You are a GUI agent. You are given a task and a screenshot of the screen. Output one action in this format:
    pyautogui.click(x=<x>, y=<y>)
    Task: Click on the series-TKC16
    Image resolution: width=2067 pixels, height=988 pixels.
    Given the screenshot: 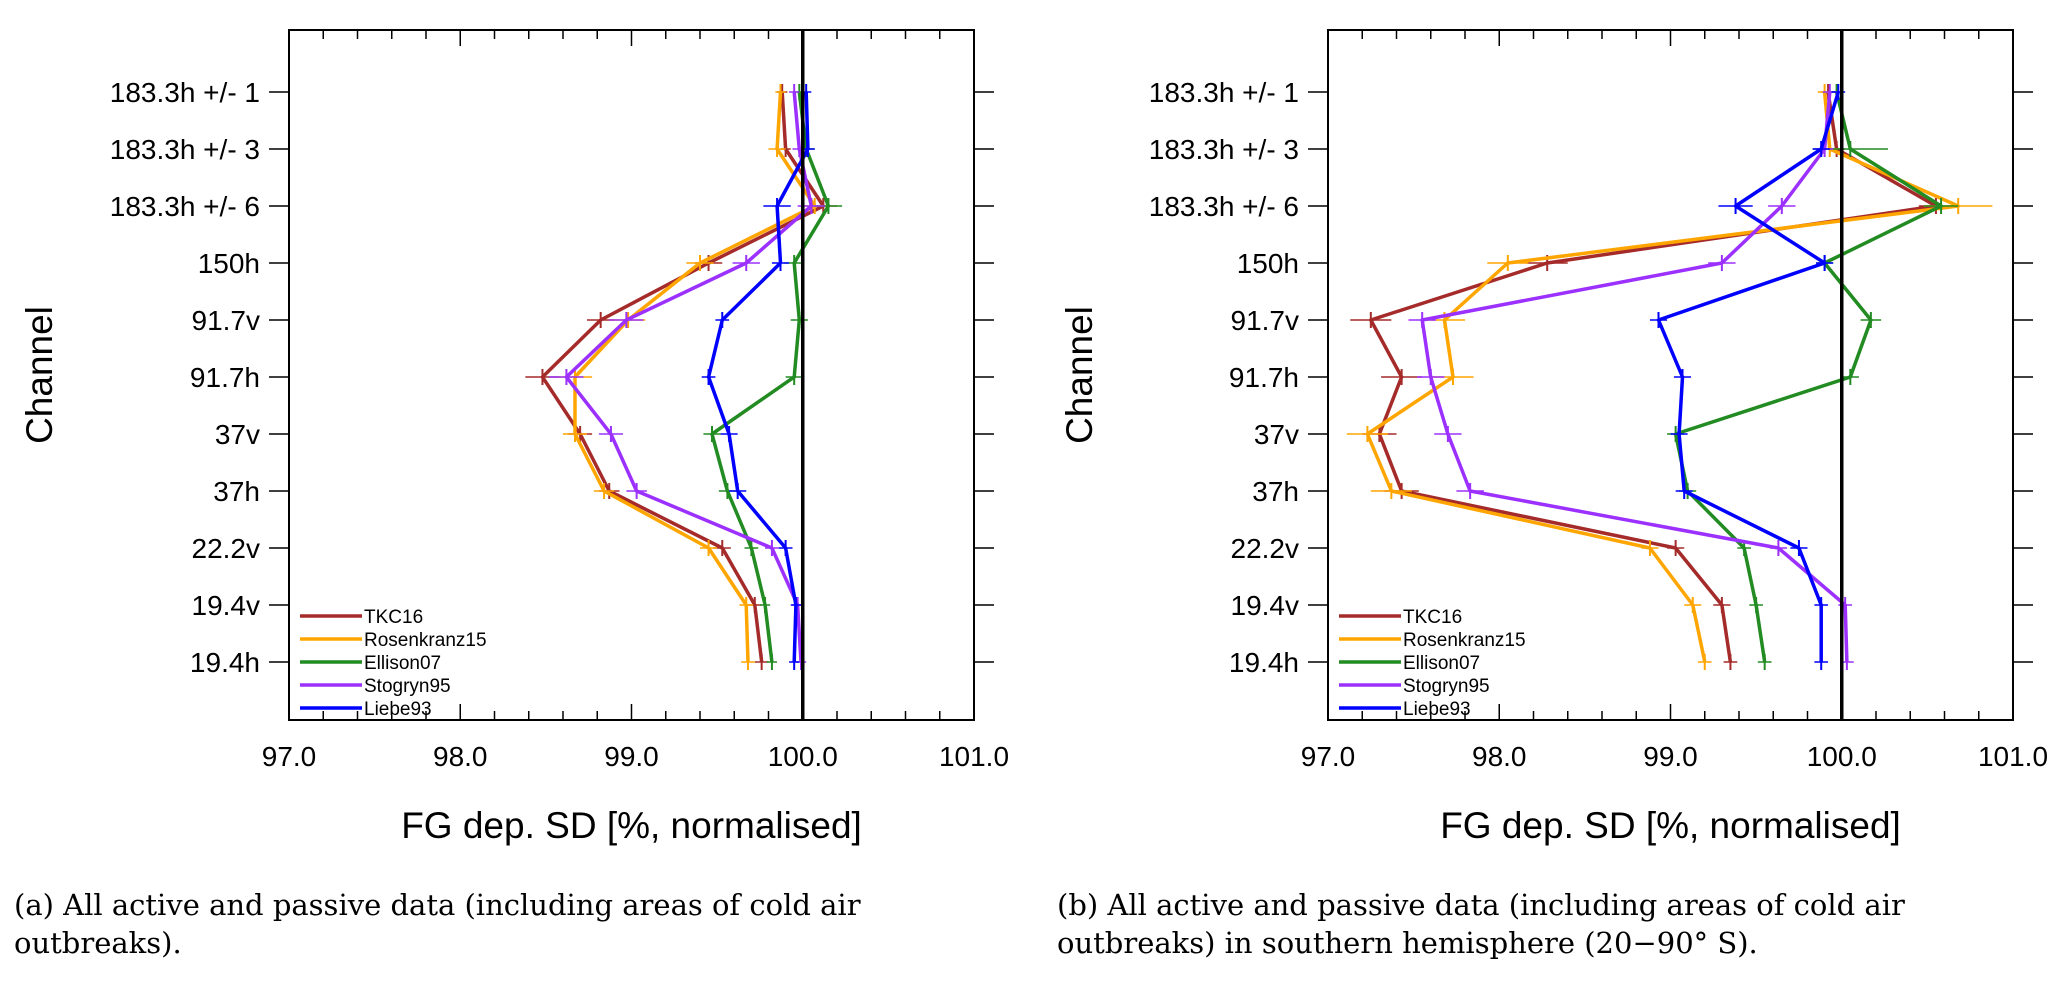 What is the action you would take?
    pyautogui.click(x=681, y=377)
    